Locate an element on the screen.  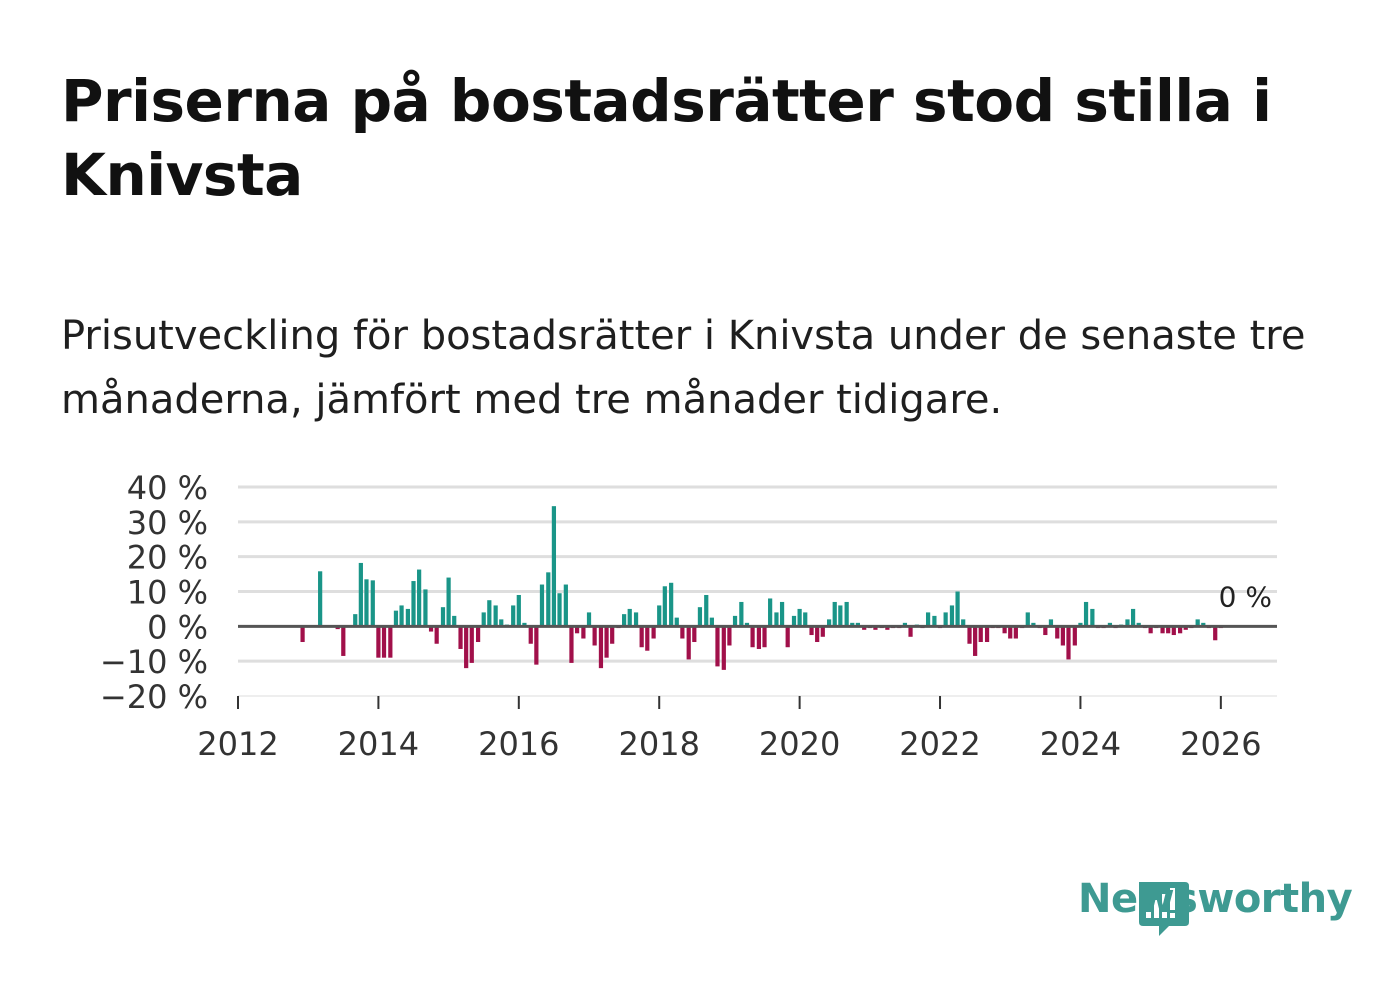
x-tick-label: 2026 is located at coordinates (1220, 744).